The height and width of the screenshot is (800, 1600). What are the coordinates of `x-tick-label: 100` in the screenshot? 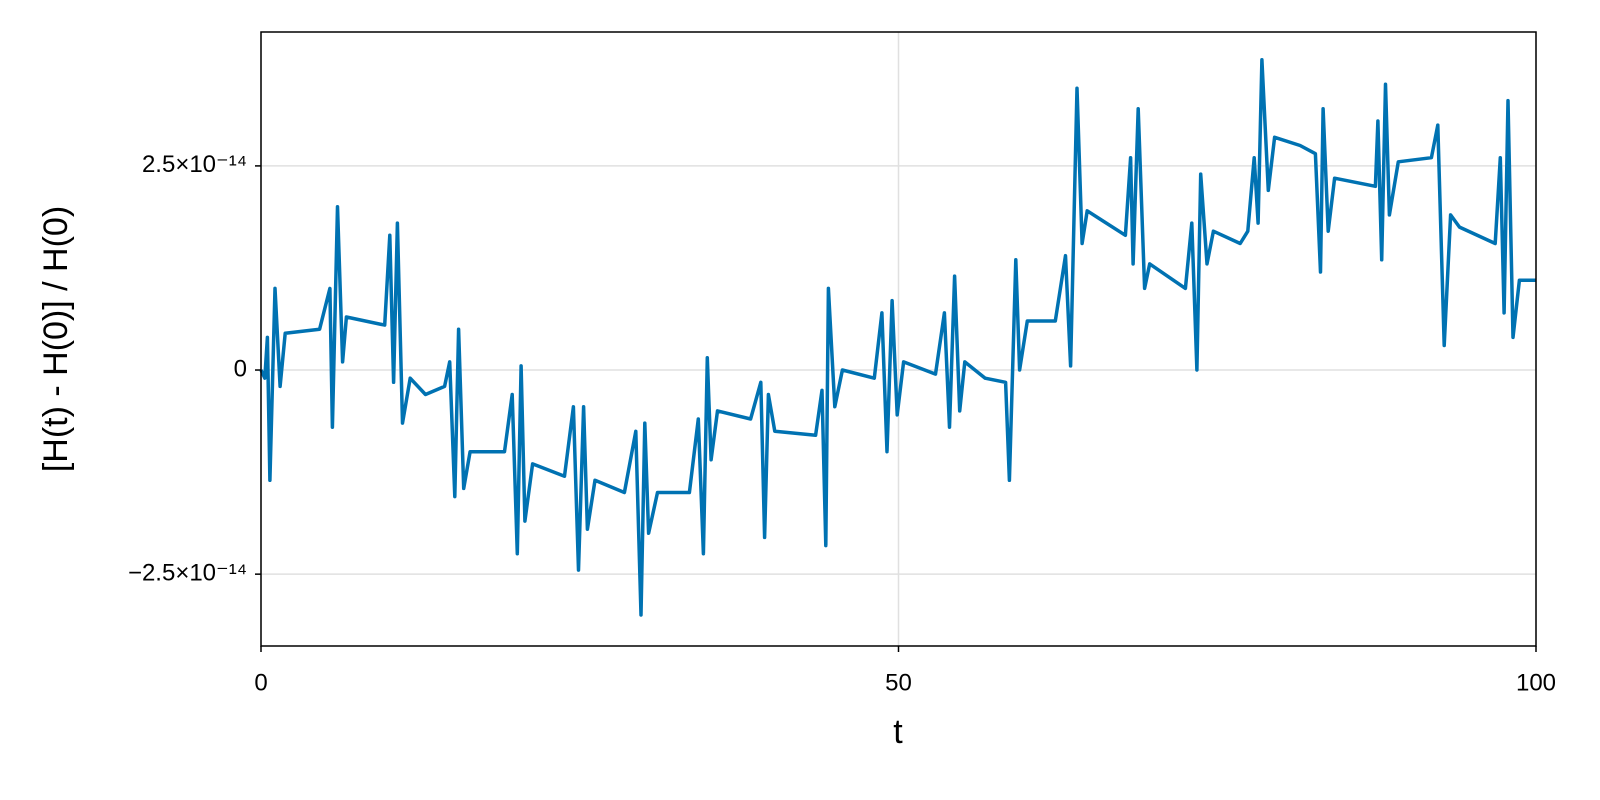 It's located at (1536, 682).